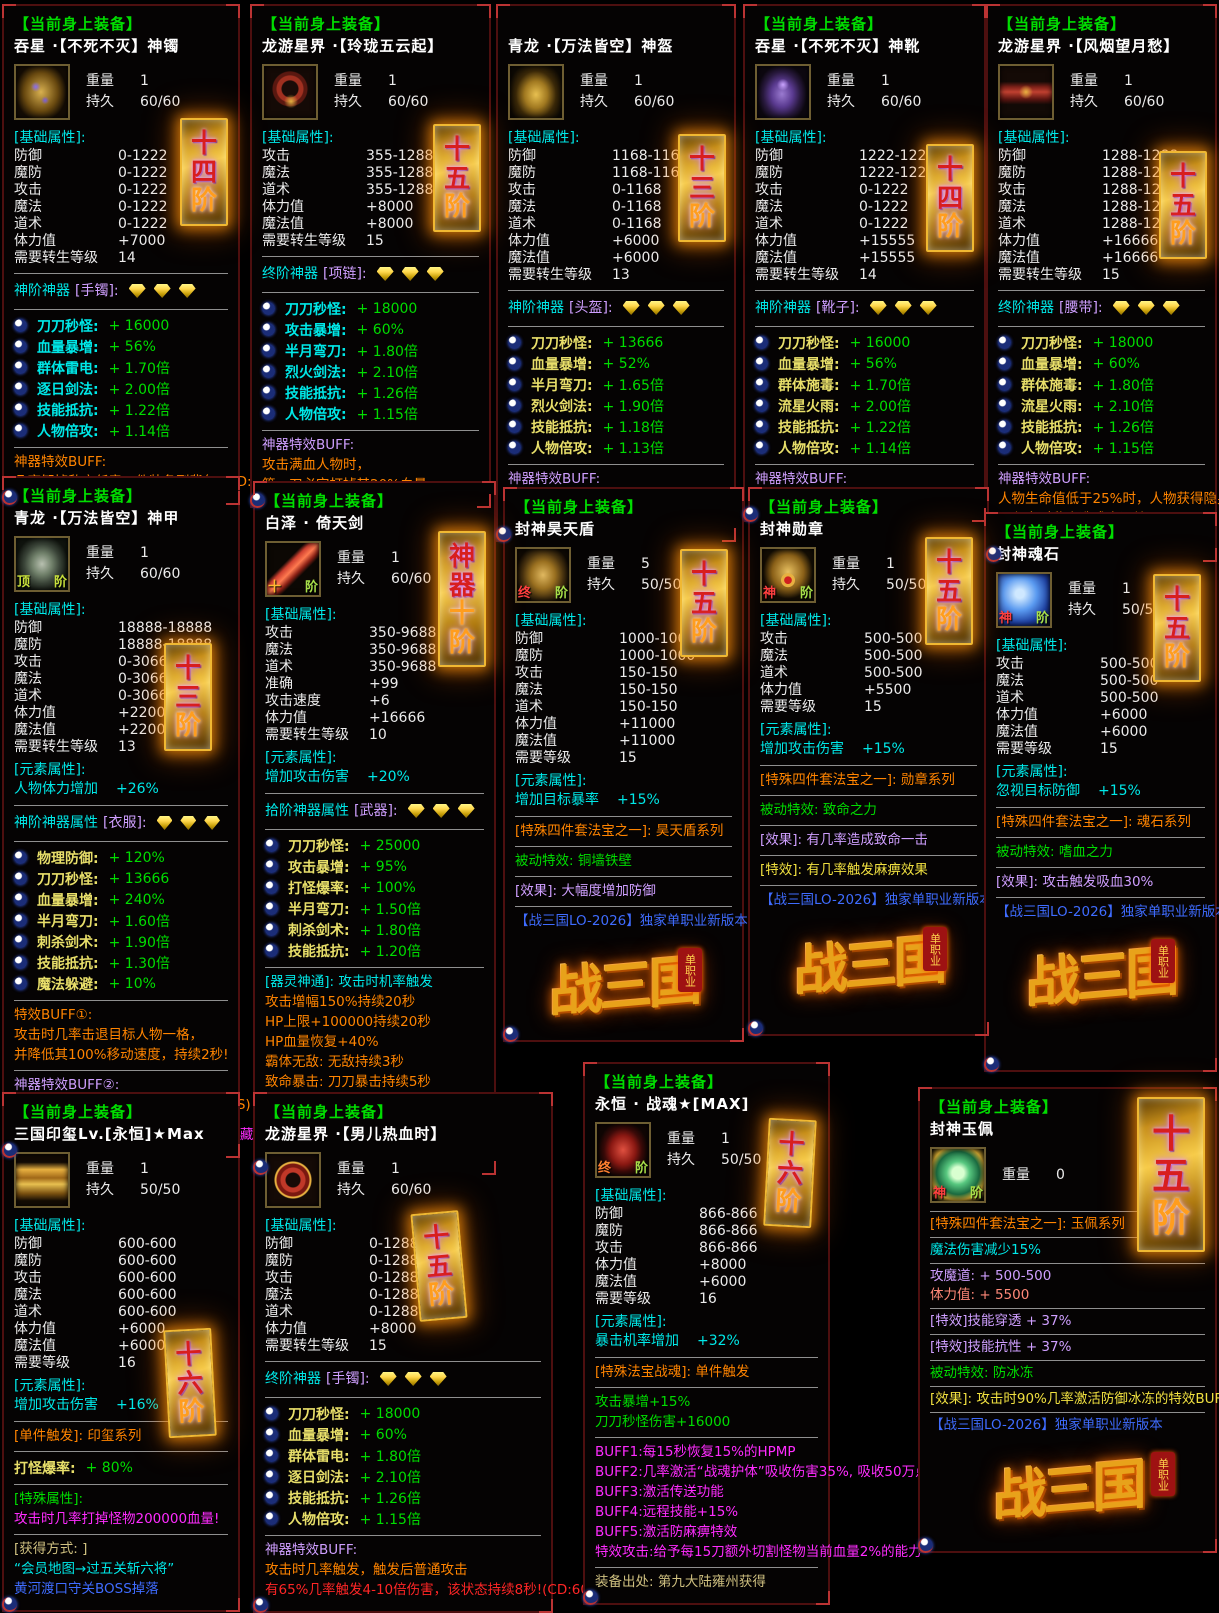 The height and width of the screenshot is (1613, 1219). I want to click on attribute-value: + 240%, so click(136, 899).